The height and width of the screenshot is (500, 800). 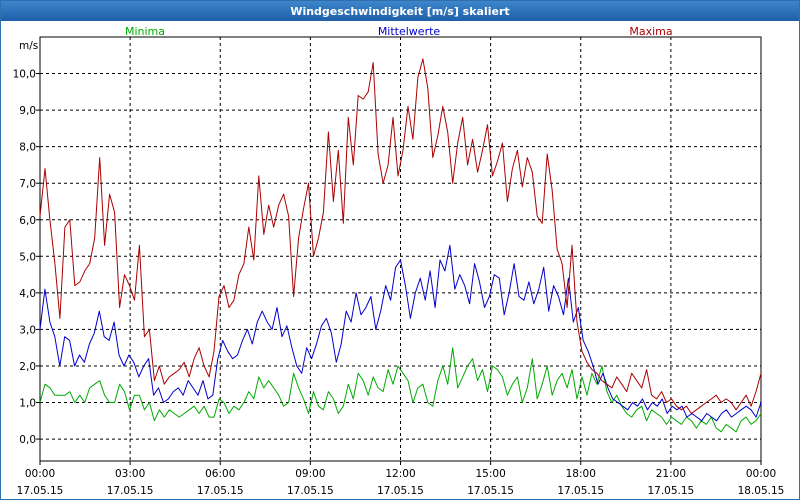 I want to click on legend: Minima Mittelwerte Maxima, so click(x=399, y=31).